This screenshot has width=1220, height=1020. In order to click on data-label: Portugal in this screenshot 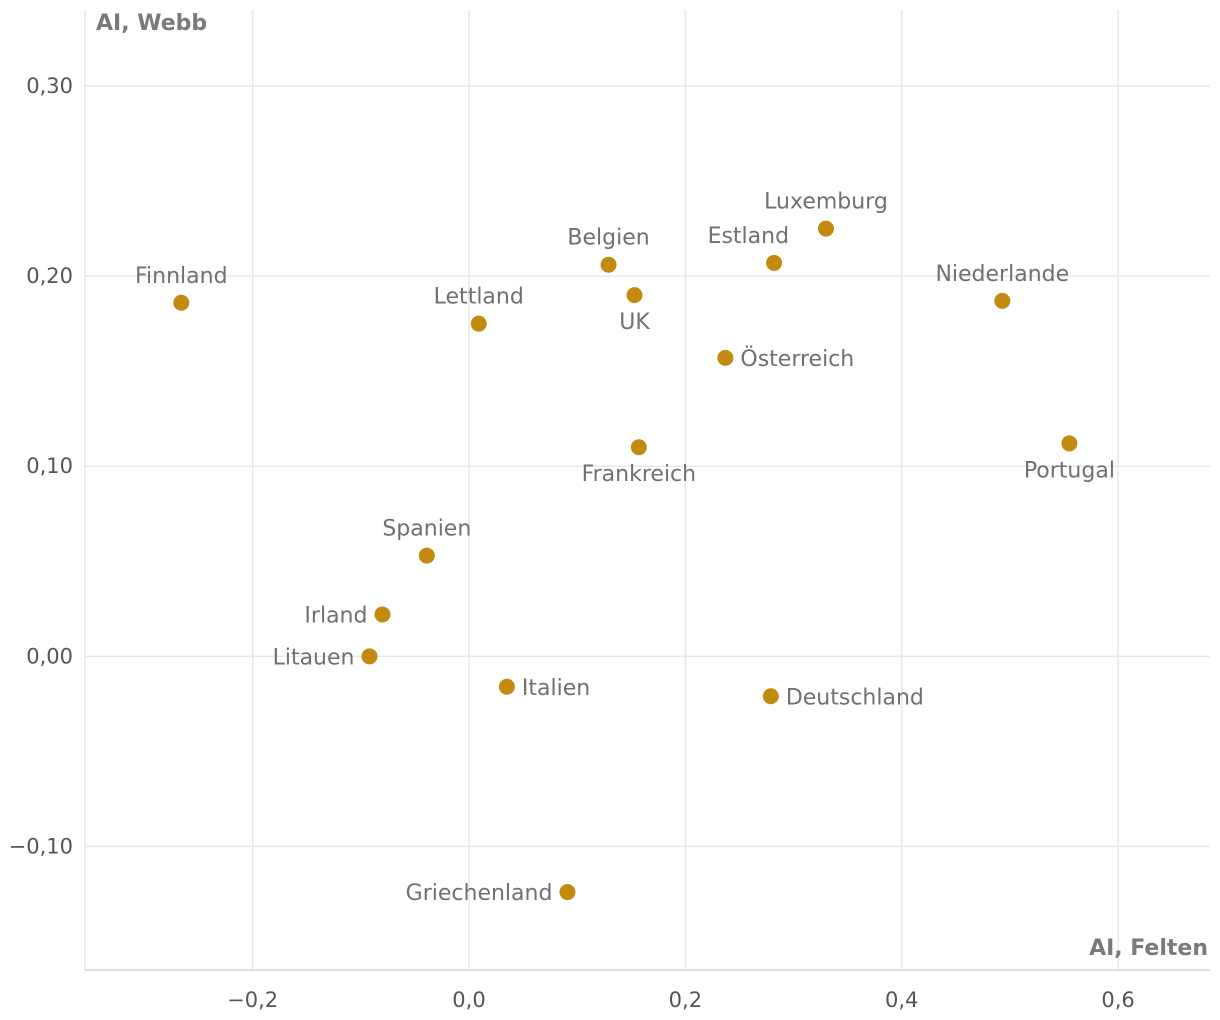, I will do `click(1069, 470)`.